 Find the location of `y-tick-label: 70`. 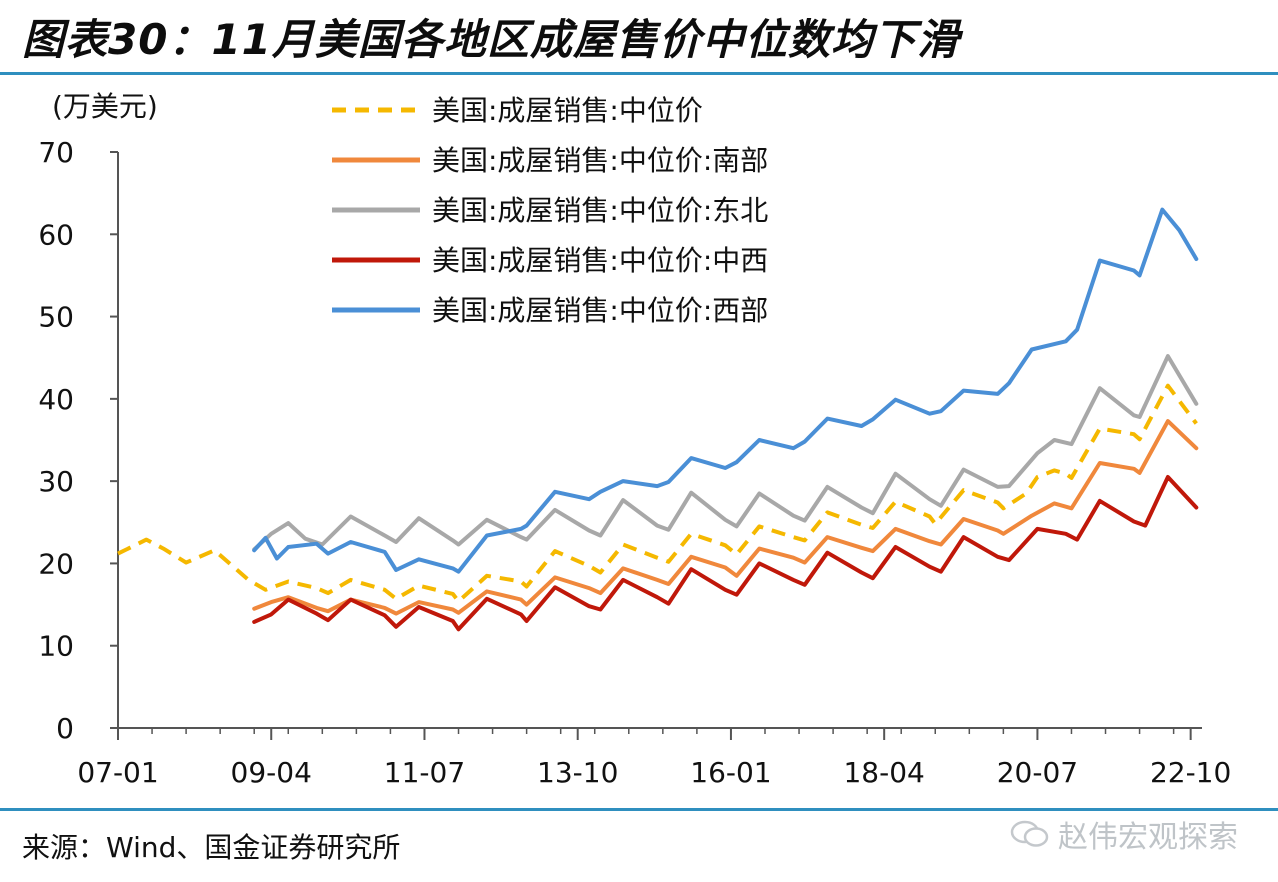

y-tick-label: 70 is located at coordinates (56, 152).